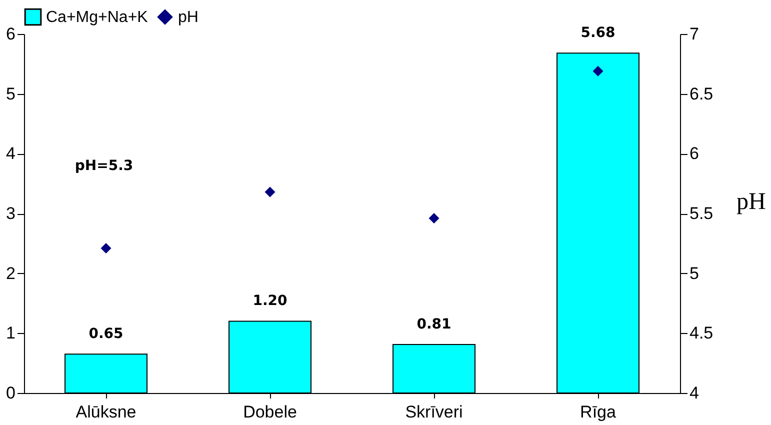  Describe the element at coordinates (11, 94) in the screenshot. I see `y-tick-label: 5` at that location.